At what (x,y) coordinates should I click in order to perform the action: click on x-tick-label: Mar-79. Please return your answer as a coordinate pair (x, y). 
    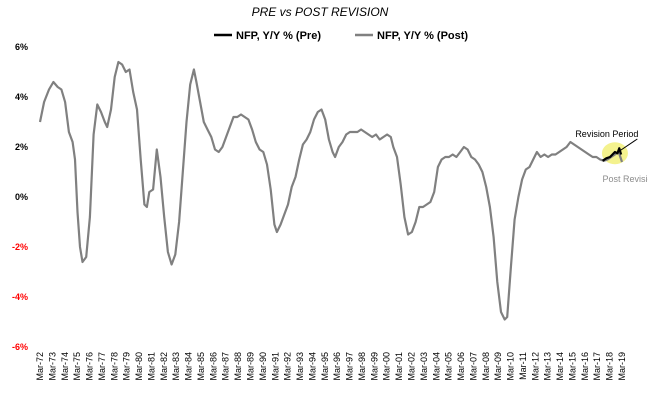
    Looking at the image, I should click on (127, 366).